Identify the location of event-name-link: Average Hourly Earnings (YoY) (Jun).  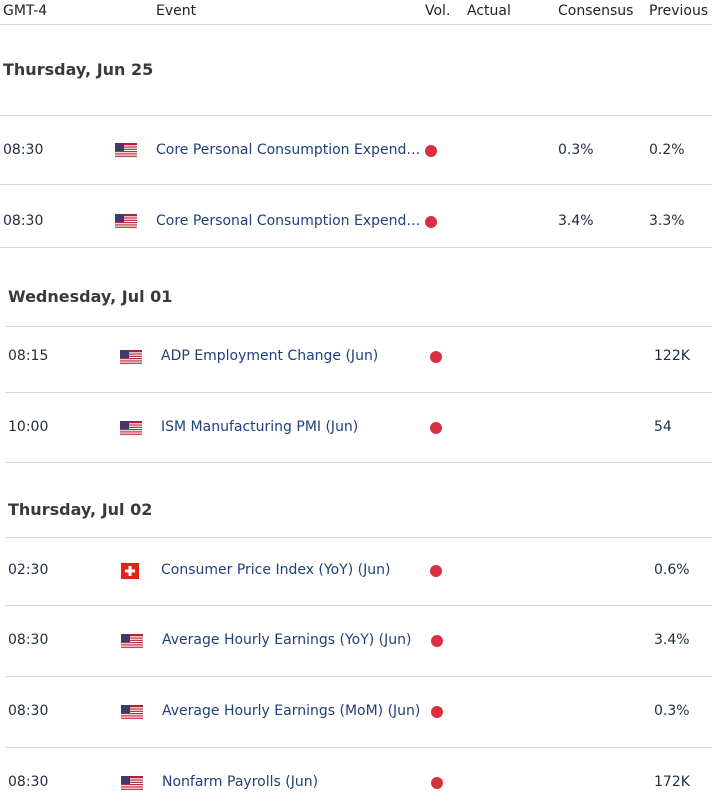
(287, 640).